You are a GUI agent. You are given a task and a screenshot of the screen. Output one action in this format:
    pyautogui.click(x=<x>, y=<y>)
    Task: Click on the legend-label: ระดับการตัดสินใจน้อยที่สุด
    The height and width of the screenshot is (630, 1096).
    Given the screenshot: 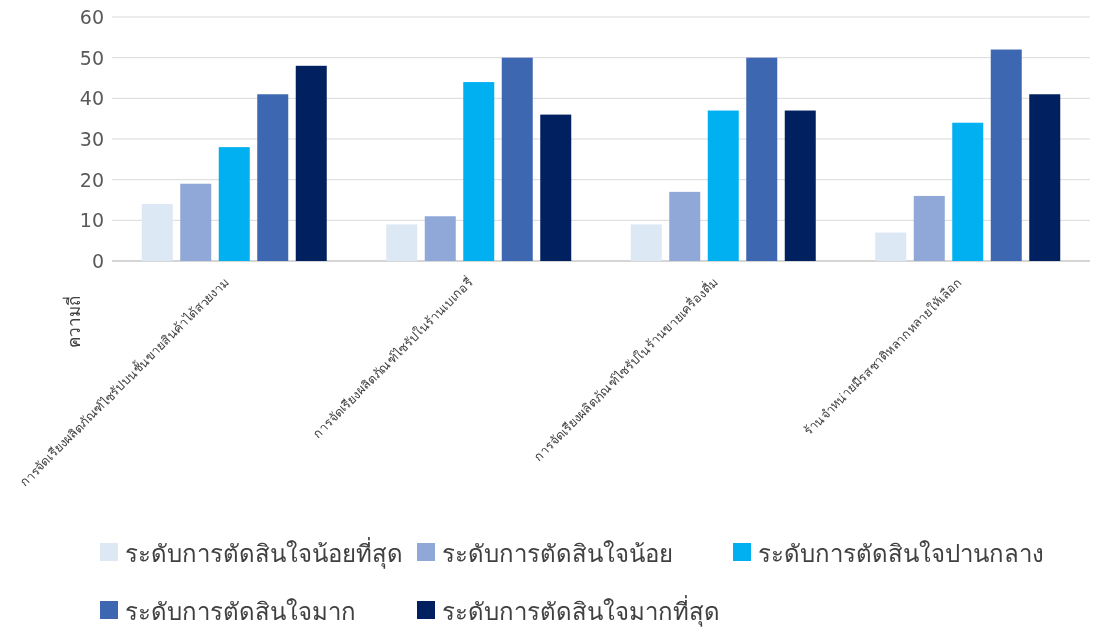 What is the action you would take?
    pyautogui.click(x=264, y=553)
    